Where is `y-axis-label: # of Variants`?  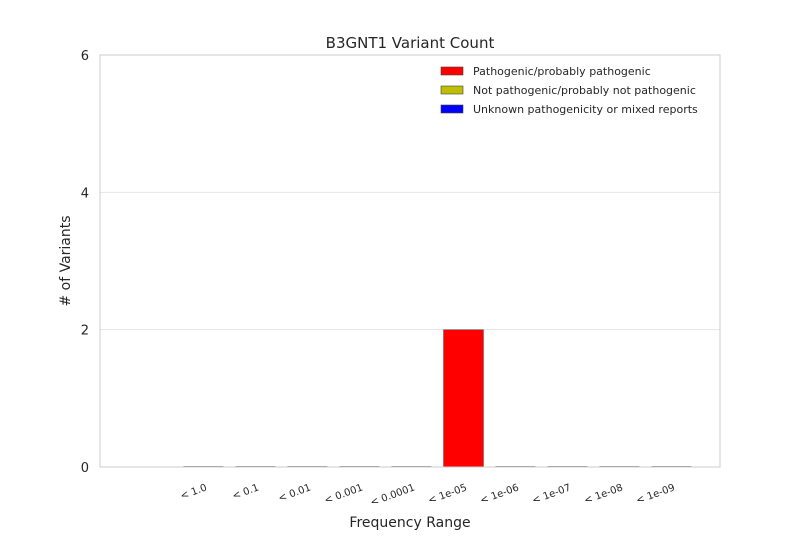 y-axis-label: # of Variants is located at coordinates (66, 260).